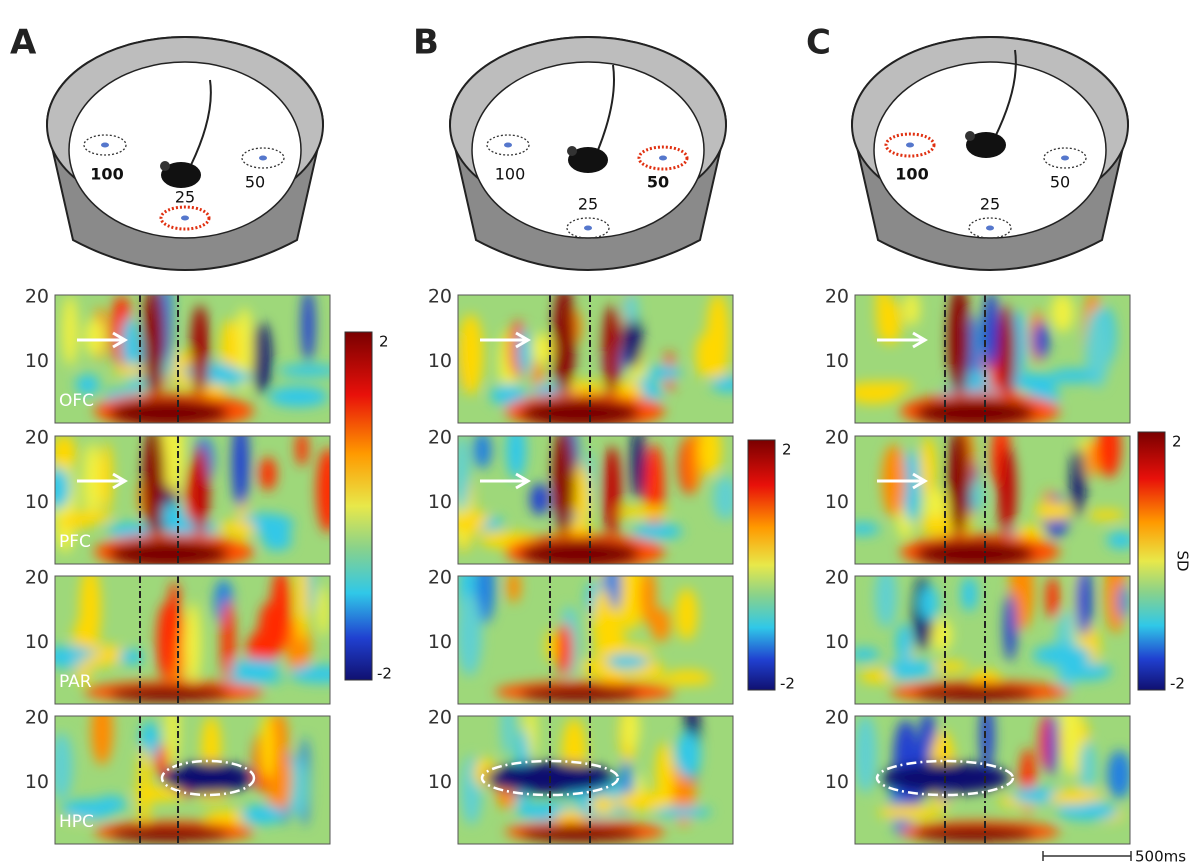 This screenshot has height=866, width=1196. Describe the element at coordinates (185, 150) in the screenshot. I see `arena-floor` at that location.